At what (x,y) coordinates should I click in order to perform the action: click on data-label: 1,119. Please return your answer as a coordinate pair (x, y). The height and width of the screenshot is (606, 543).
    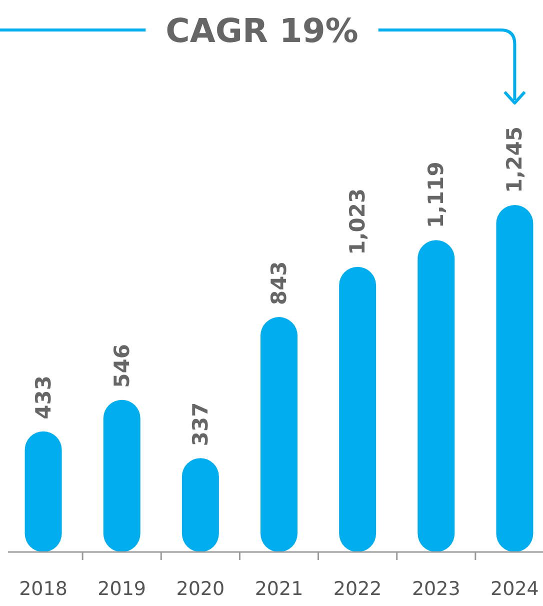
    Looking at the image, I should click on (436, 195).